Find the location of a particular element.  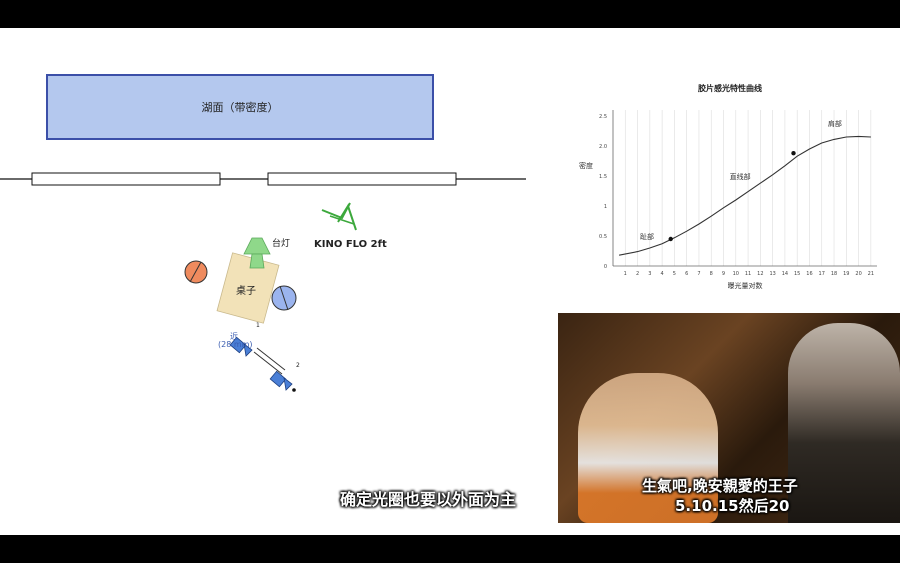

chart-title: 胶片感光特性曲线 is located at coordinates (730, 88).